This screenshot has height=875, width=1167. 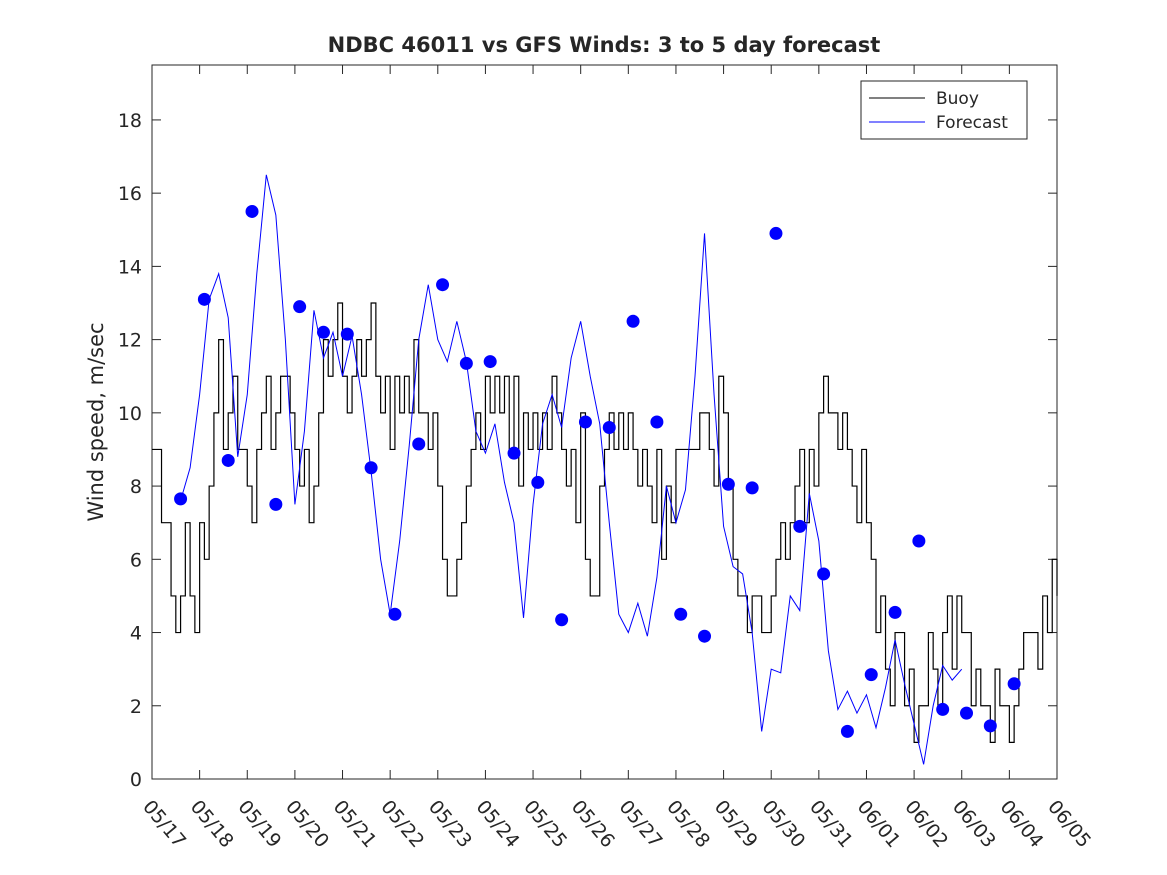 What do you see at coordinates (164, 824) in the screenshot?
I see `x-tick-label: 05/17` at bounding box center [164, 824].